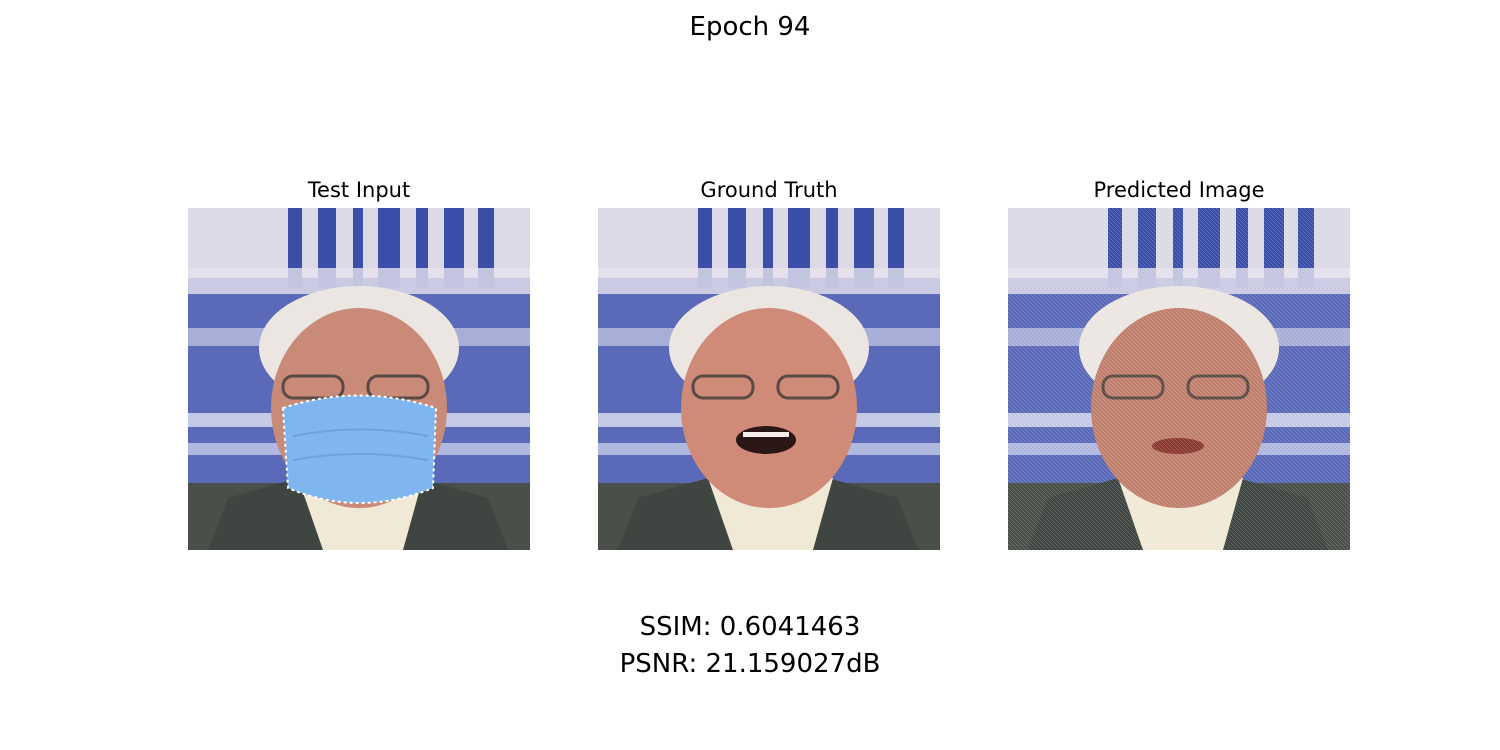 This screenshot has width=1500, height=750. I want to click on ssim-metric: SSIM: 0.6041463, so click(750, 627).